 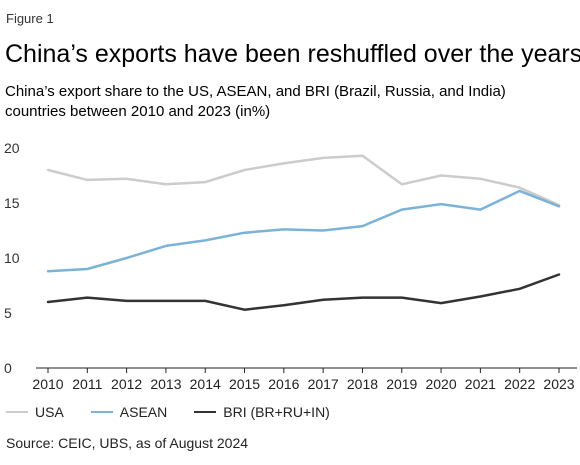 I want to click on legend-label-usa: USA, so click(x=49, y=412).